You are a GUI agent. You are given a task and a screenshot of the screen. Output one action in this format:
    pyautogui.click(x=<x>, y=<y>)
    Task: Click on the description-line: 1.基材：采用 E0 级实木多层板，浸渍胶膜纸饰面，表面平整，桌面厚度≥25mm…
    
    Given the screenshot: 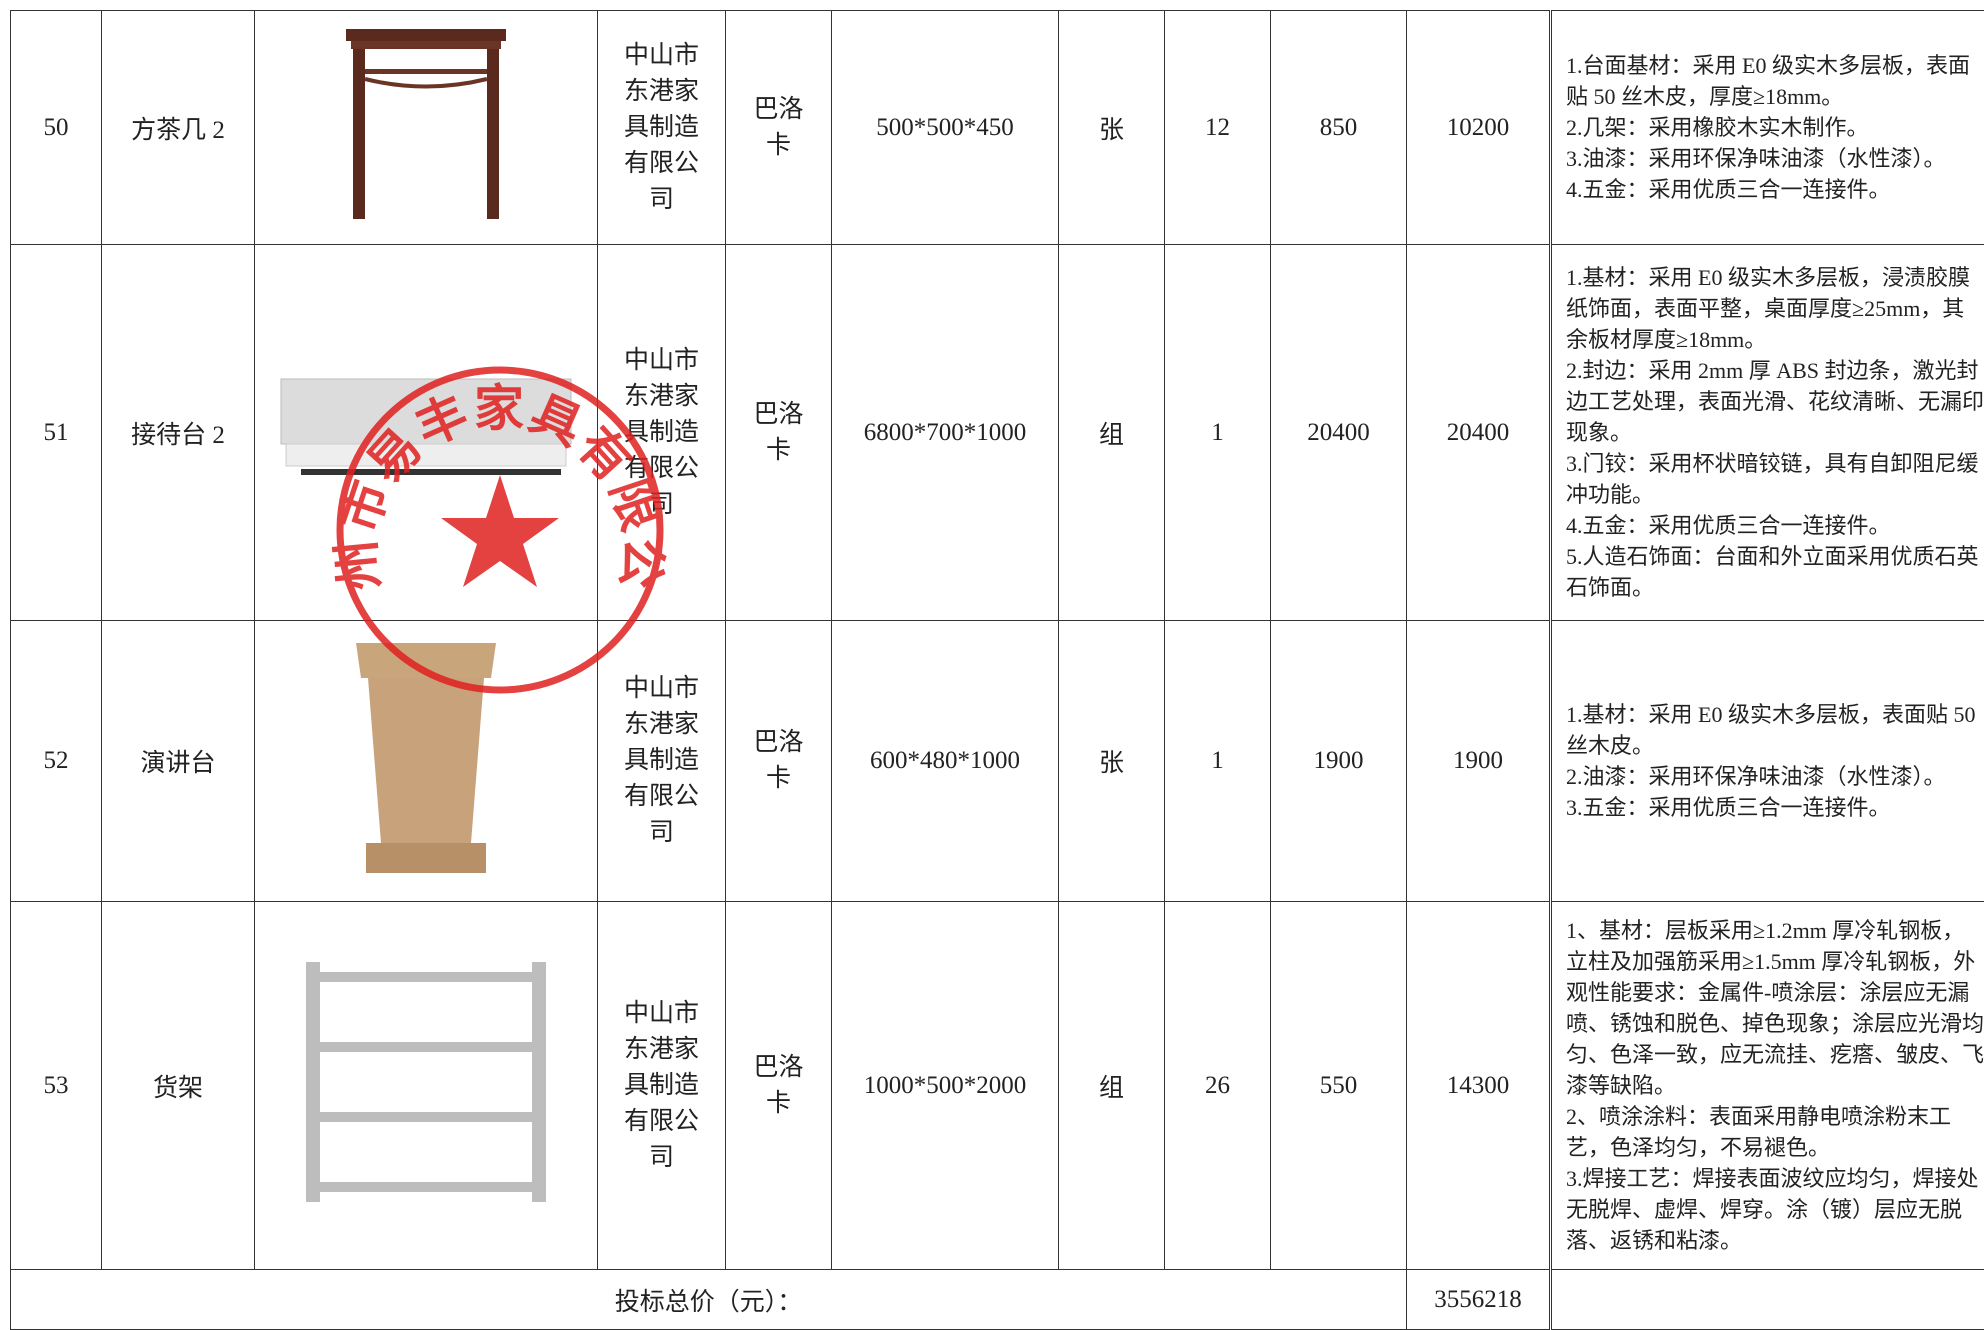 What is the action you would take?
    pyautogui.click(x=1775, y=308)
    